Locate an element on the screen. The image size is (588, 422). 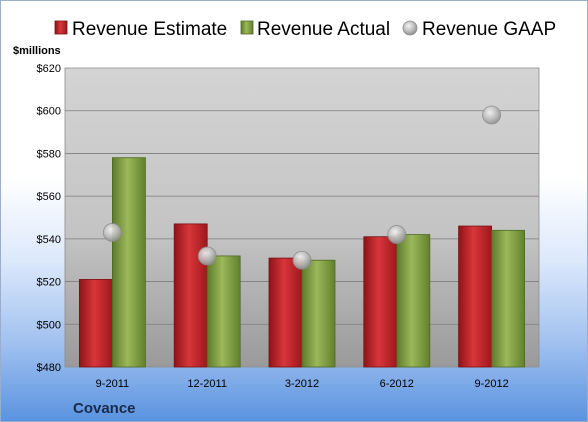
x-tick-label: 6-2012 is located at coordinates (397, 384).